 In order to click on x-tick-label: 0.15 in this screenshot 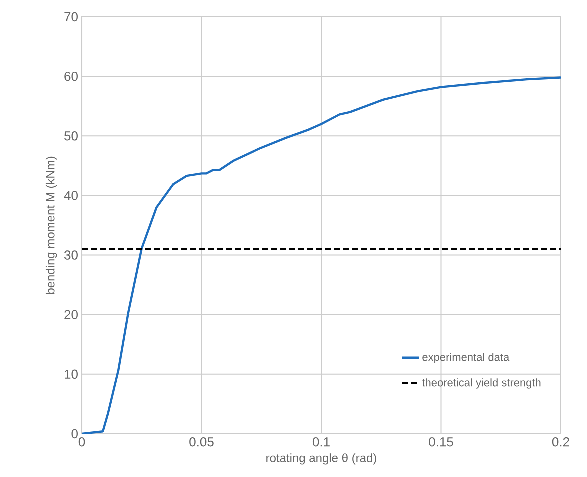, I will do `click(441, 442)`.